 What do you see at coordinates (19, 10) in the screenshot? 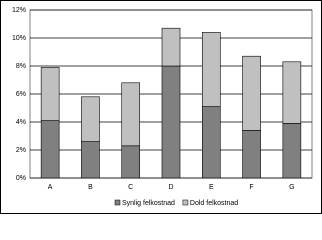
I see `y-tick-label: 12%` at bounding box center [19, 10].